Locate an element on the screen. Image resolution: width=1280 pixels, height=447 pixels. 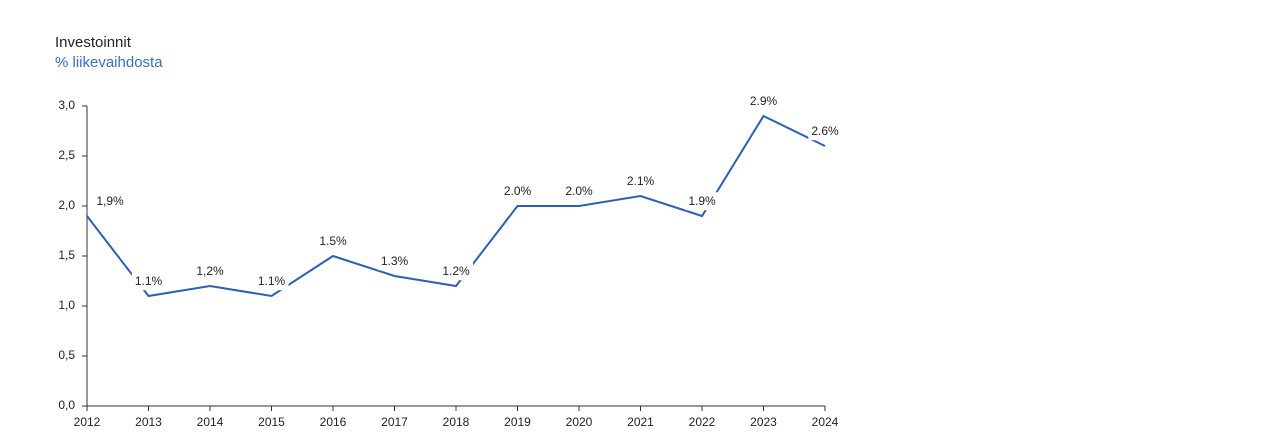
data-label: 2.9% is located at coordinates (764, 101).